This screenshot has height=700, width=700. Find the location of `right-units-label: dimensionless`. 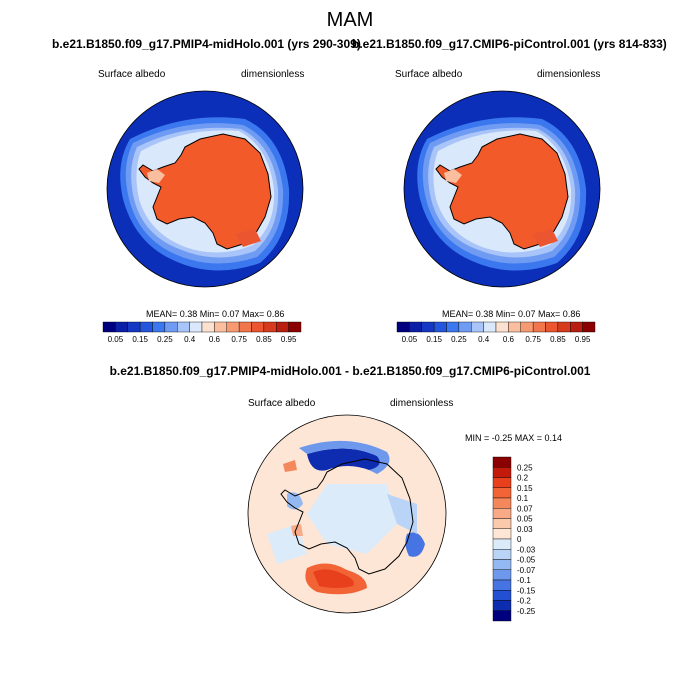

right-units-label: dimensionless is located at coordinates (569, 74).